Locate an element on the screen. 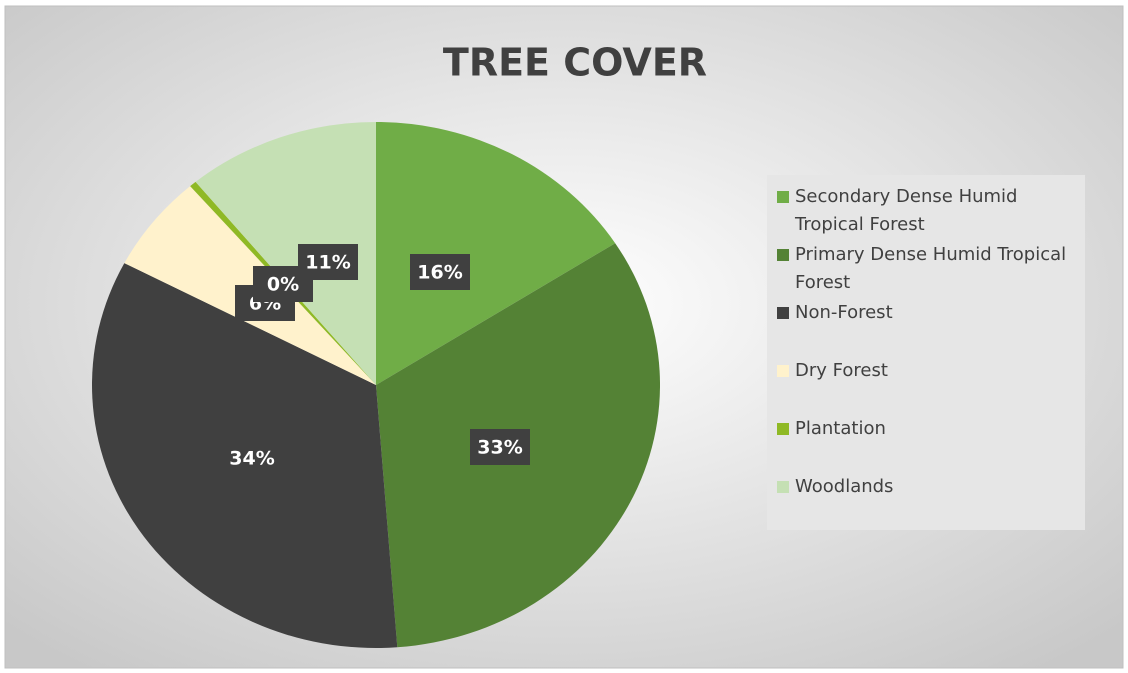  legend-label: Dry Forest is located at coordinates (841, 370).